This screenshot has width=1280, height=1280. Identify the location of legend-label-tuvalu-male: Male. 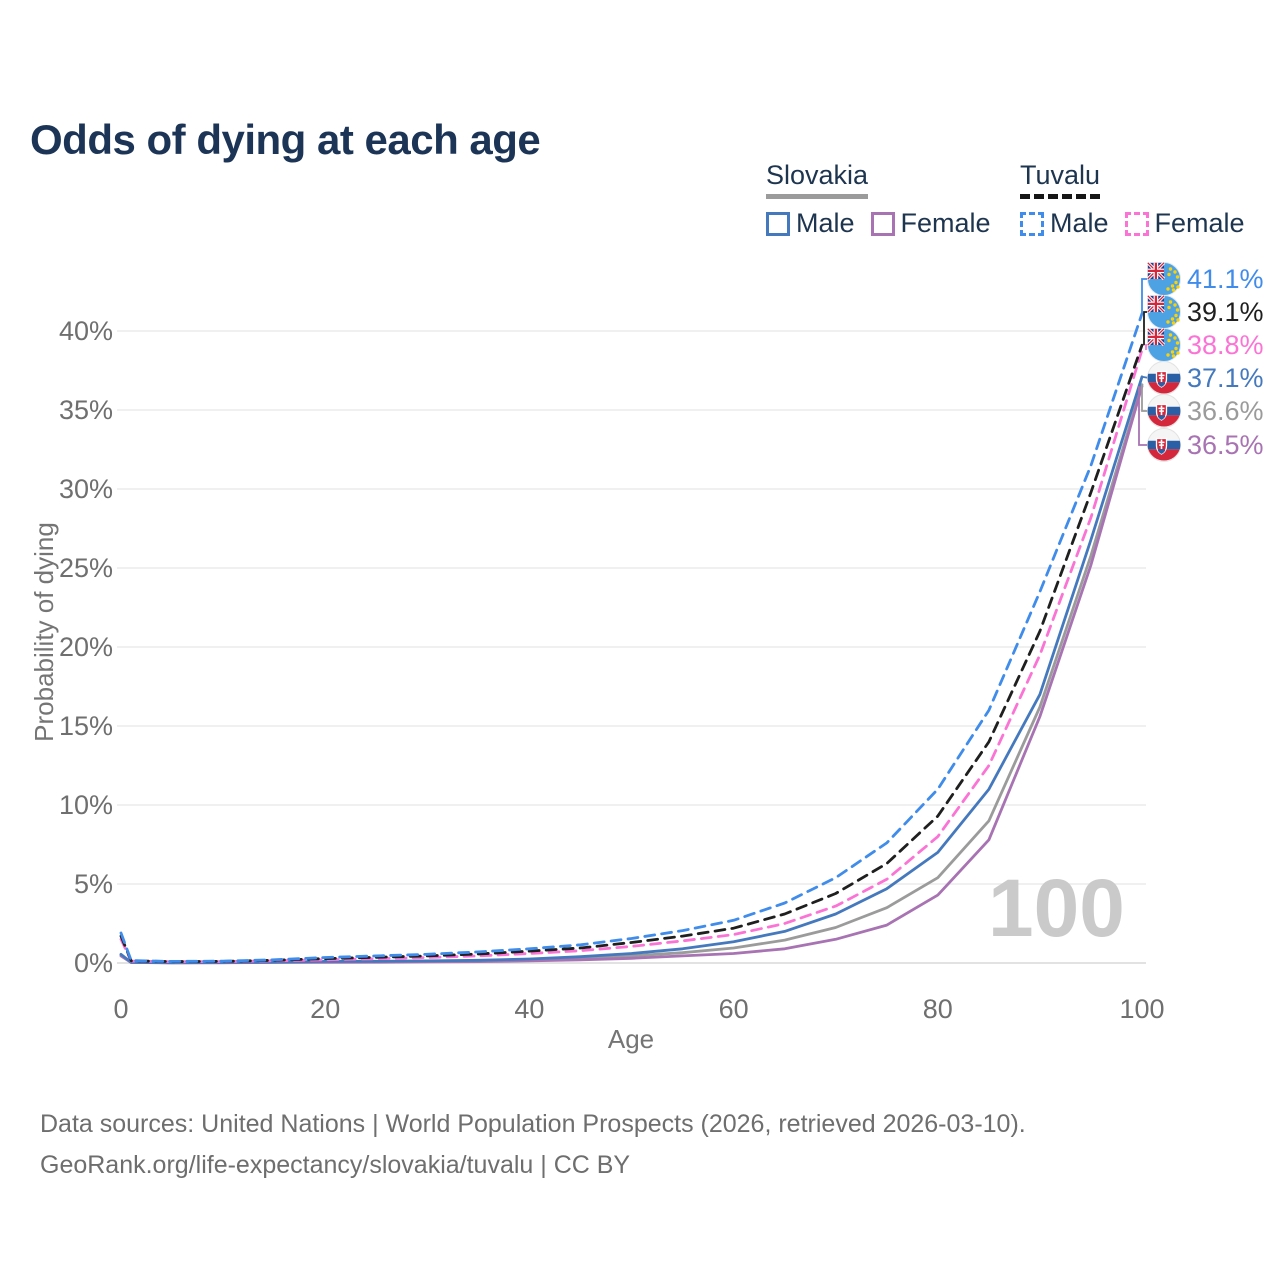
(1079, 223).